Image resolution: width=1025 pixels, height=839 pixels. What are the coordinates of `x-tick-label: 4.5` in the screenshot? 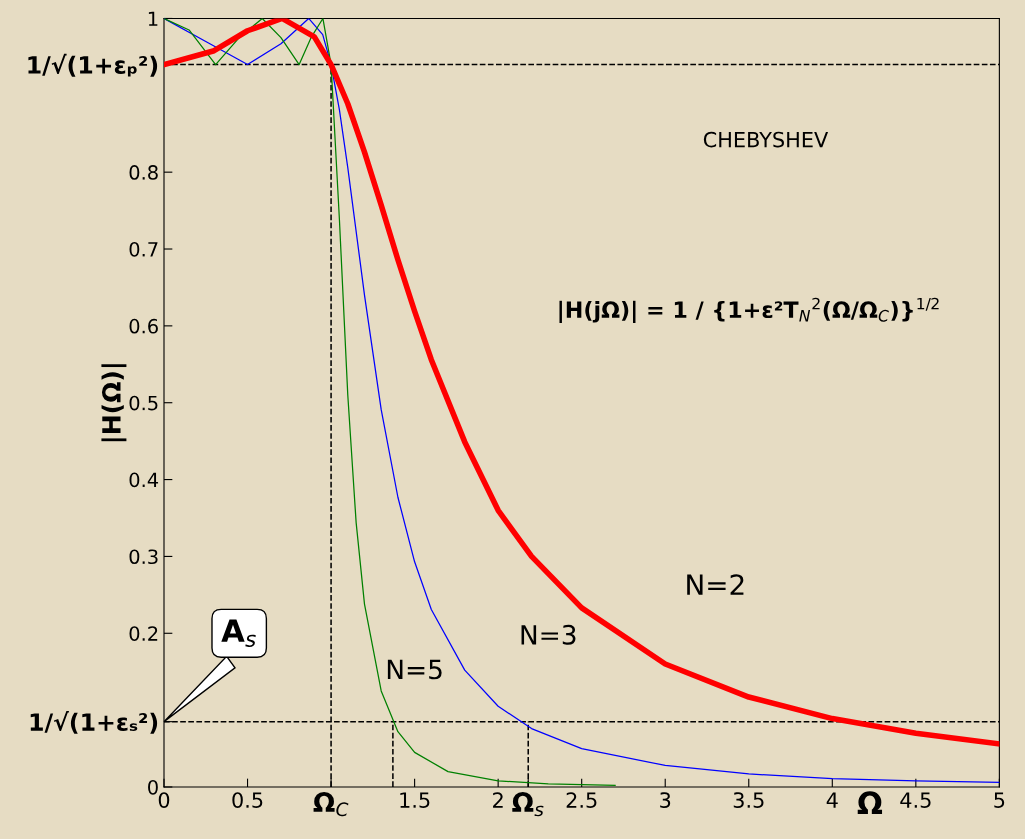 It's located at (915, 800).